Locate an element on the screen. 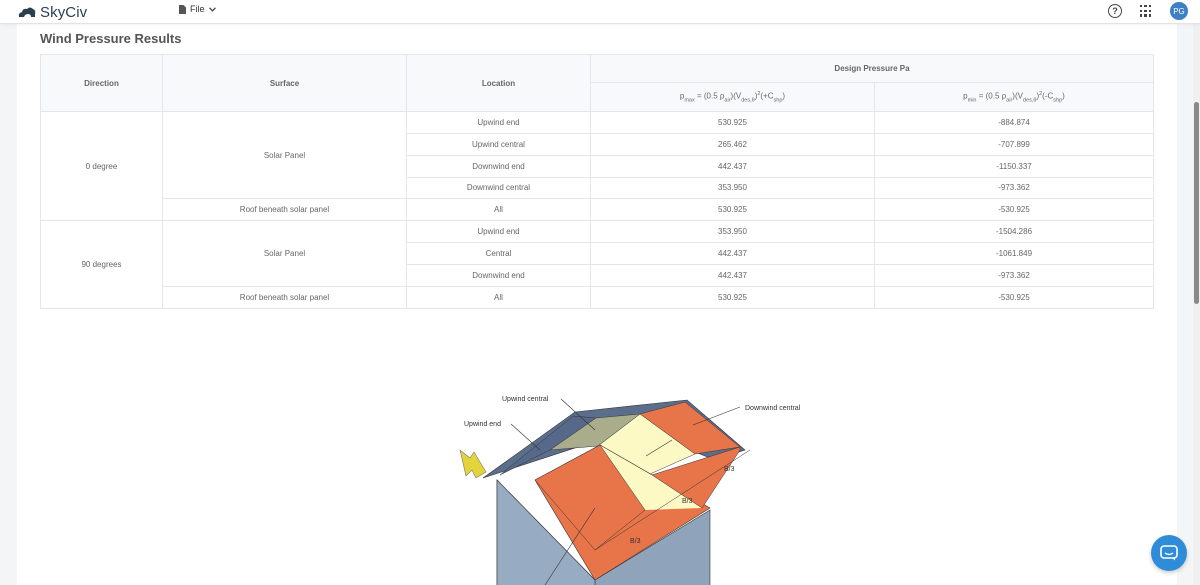 The image size is (1200, 585). app-logo: SkyCiv is located at coordinates (52, 12).